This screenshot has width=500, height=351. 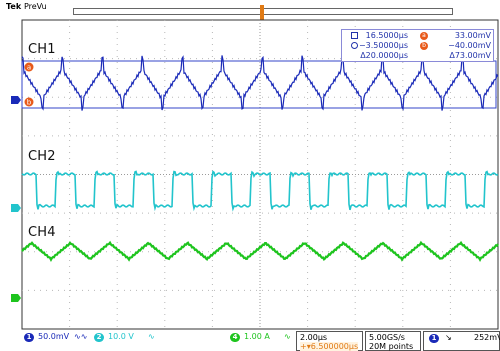 I want to click on svg-text: b, so click(x=29, y=103).